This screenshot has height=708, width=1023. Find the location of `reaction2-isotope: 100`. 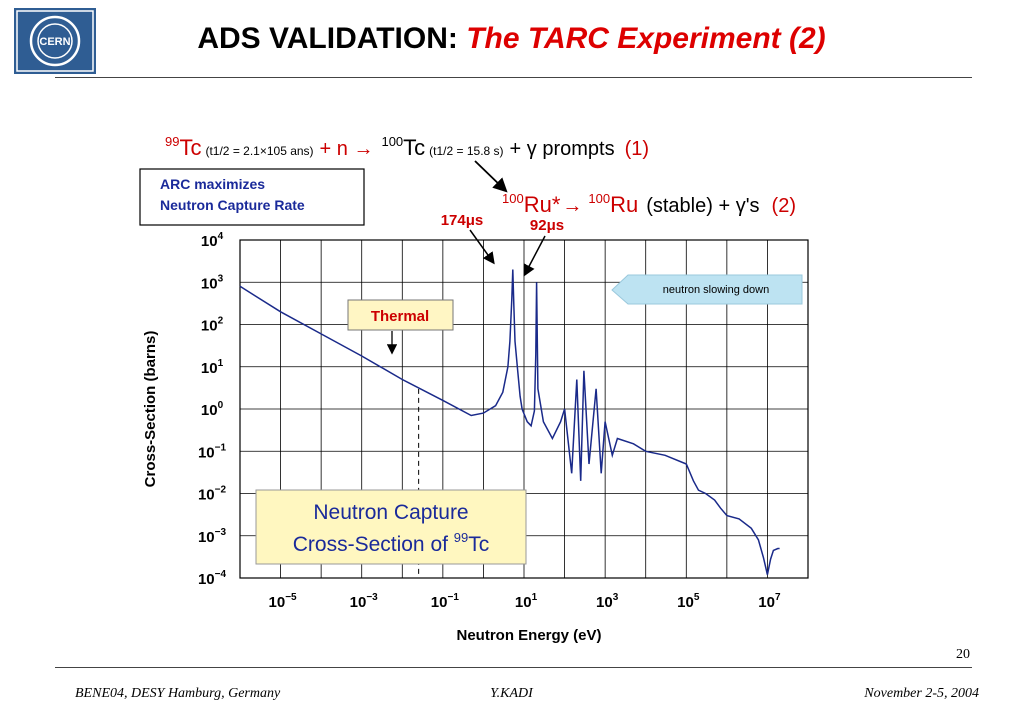

reaction2-isotope: 100 is located at coordinates (513, 198).